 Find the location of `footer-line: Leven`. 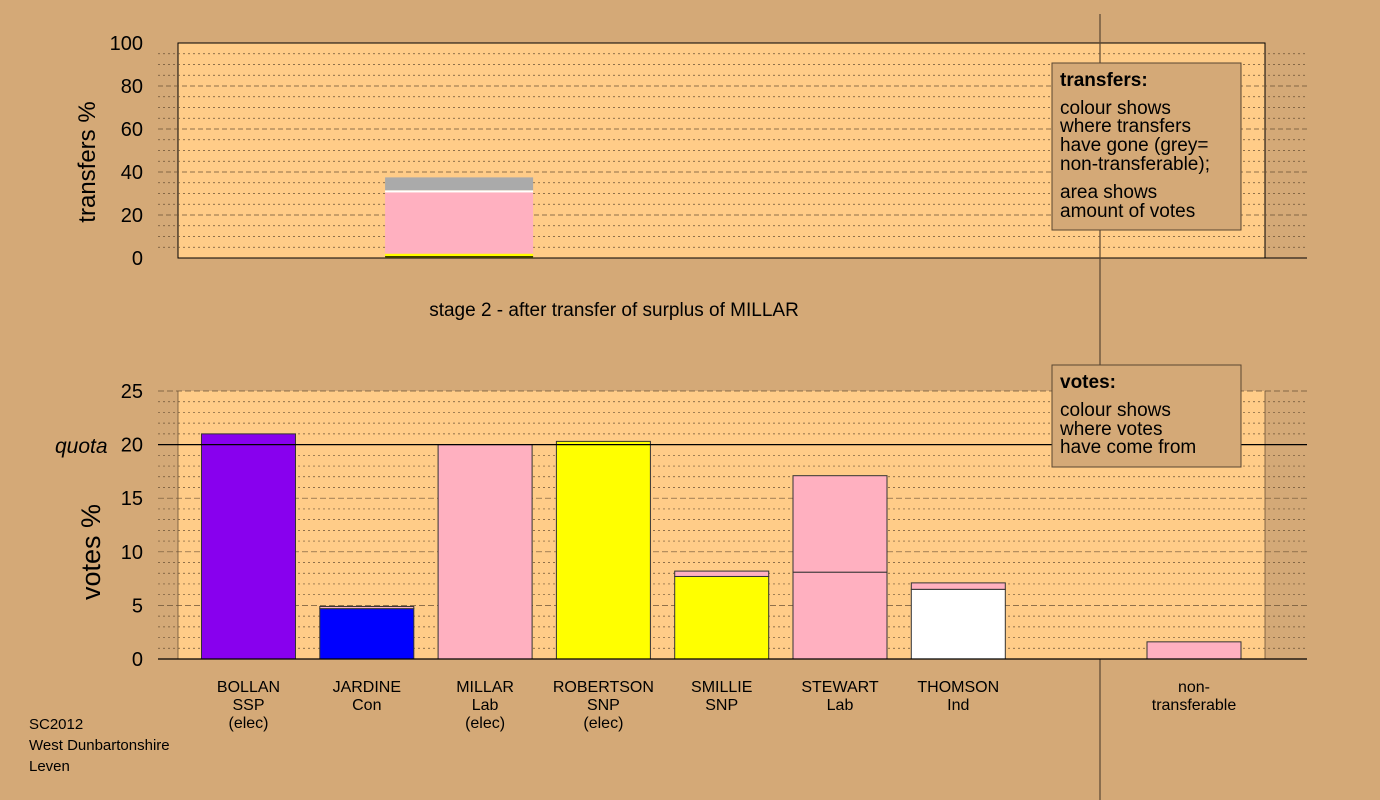

footer-line: Leven is located at coordinates (49, 766).